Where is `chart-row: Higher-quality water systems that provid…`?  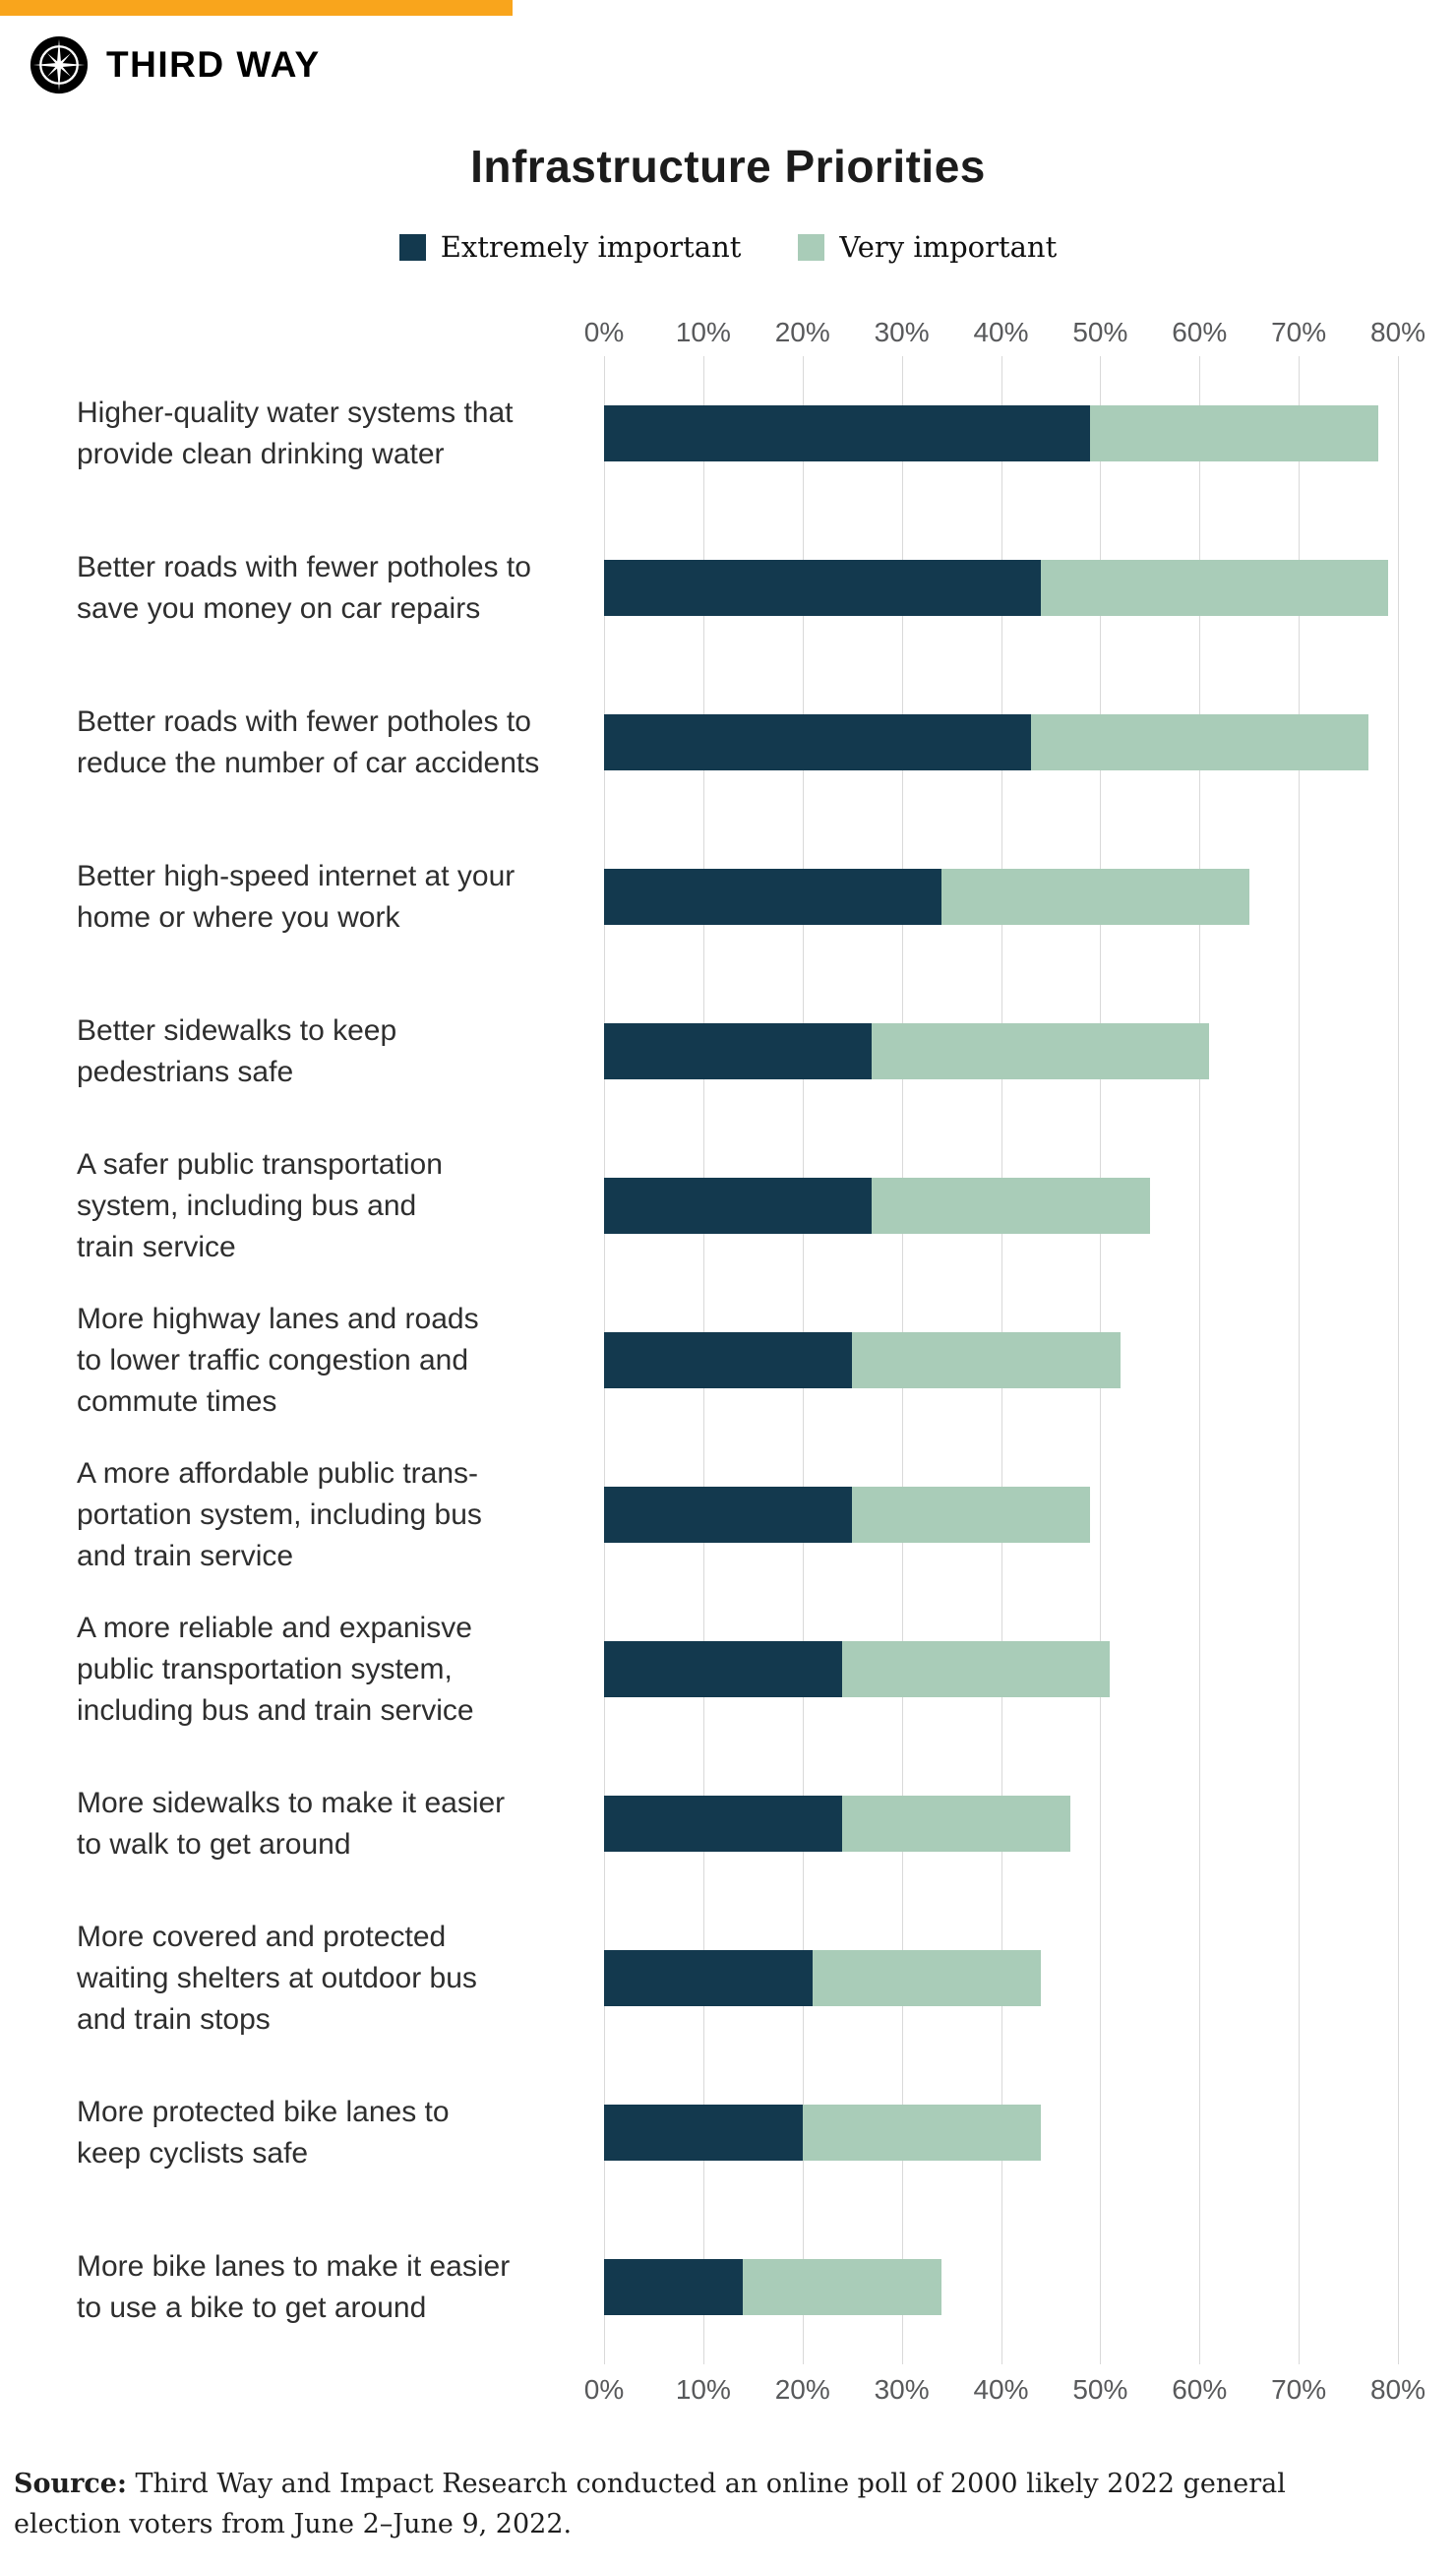
chart-row: Higher-quality water systems that provid… is located at coordinates (728, 434).